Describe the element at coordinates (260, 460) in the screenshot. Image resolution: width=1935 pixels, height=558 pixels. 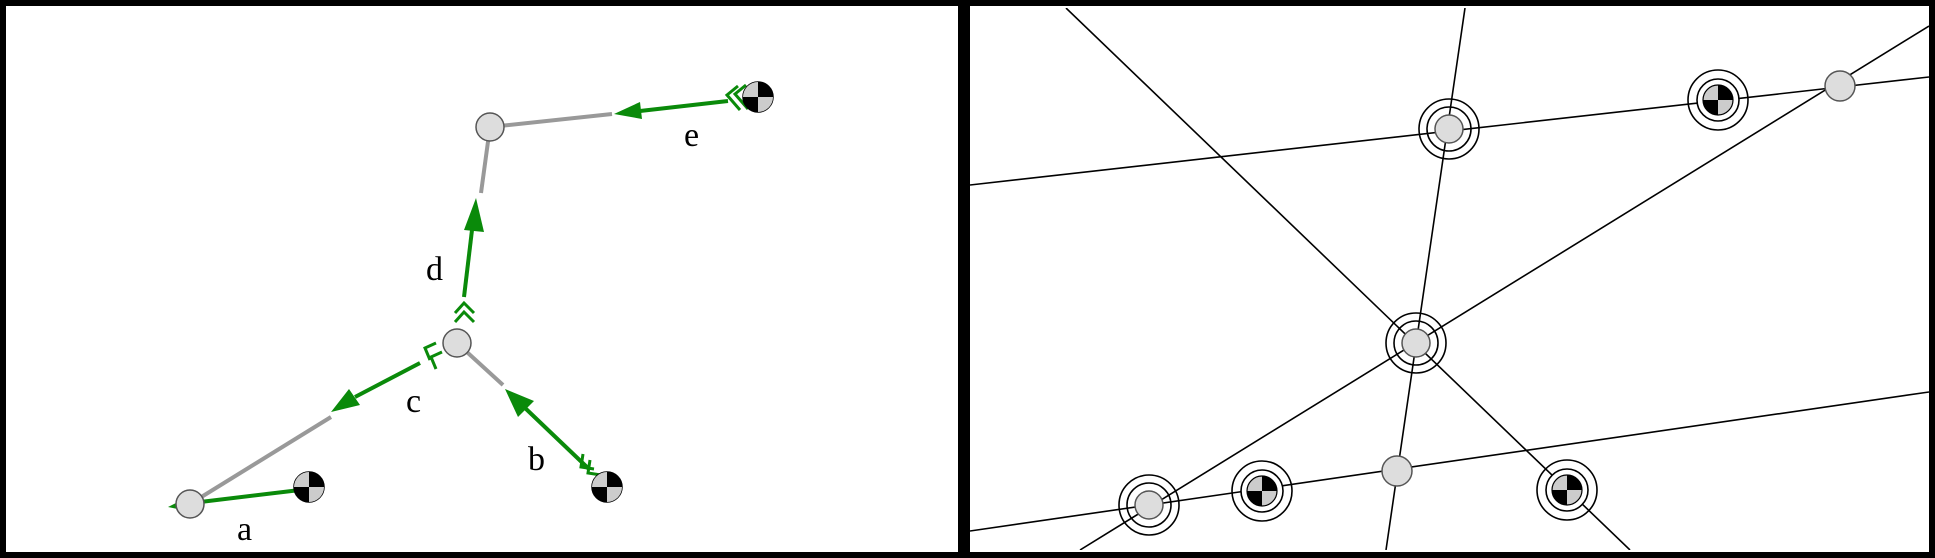
I see `link-a` at that location.